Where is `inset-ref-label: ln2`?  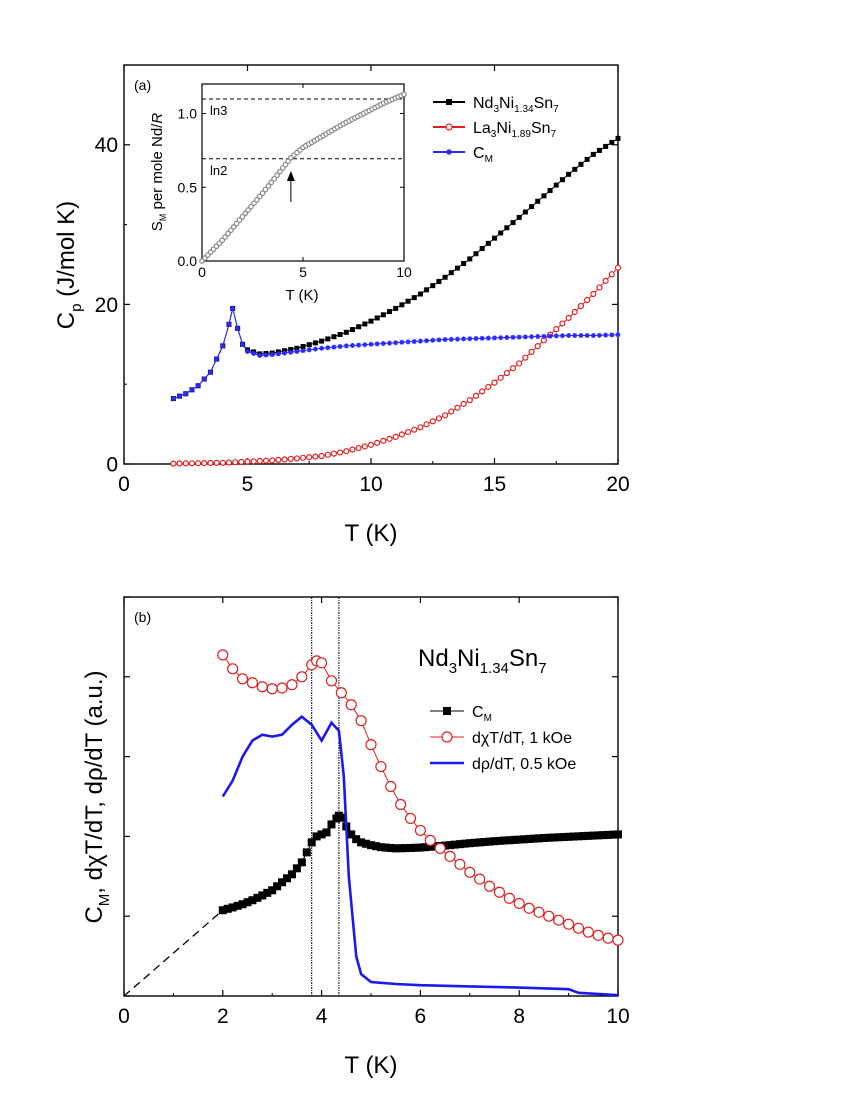 inset-ref-label: ln2 is located at coordinates (218, 170).